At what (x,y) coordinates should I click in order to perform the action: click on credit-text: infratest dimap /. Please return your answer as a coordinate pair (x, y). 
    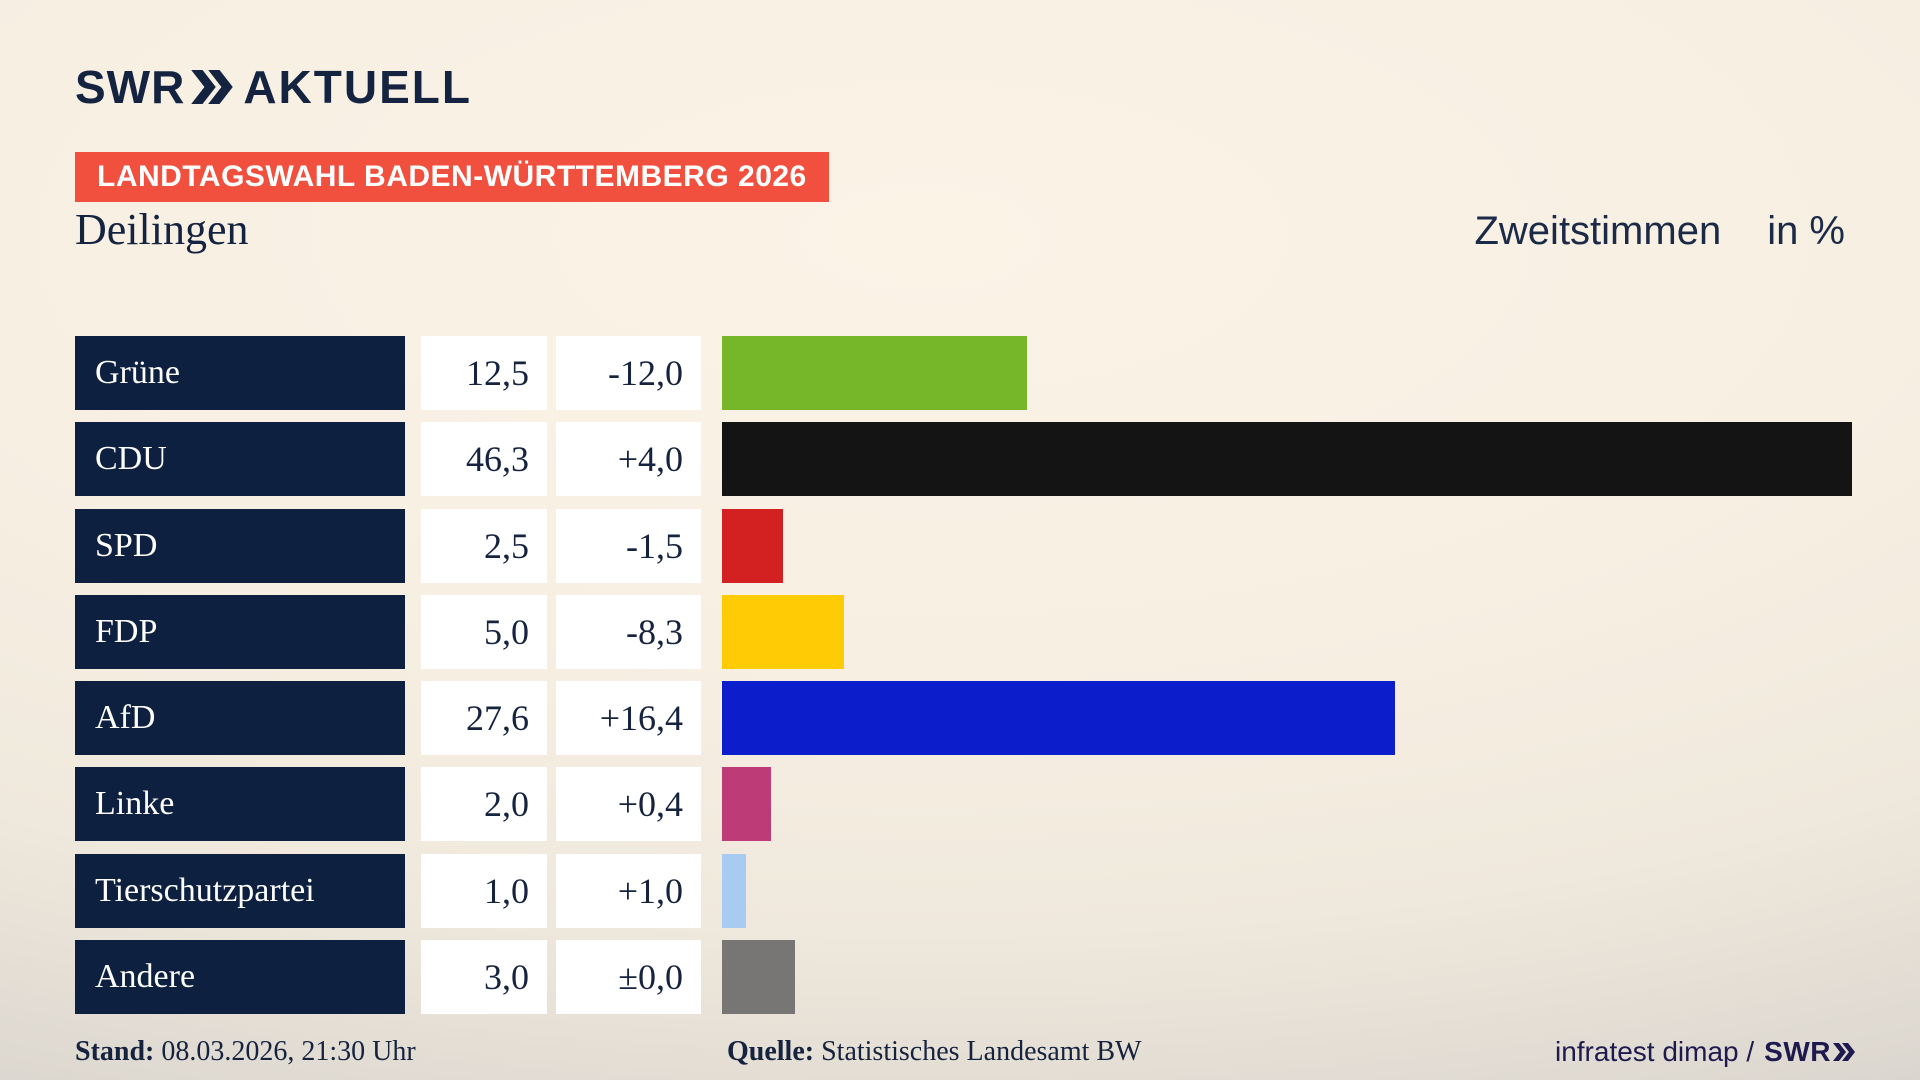
    Looking at the image, I should click on (1654, 1051).